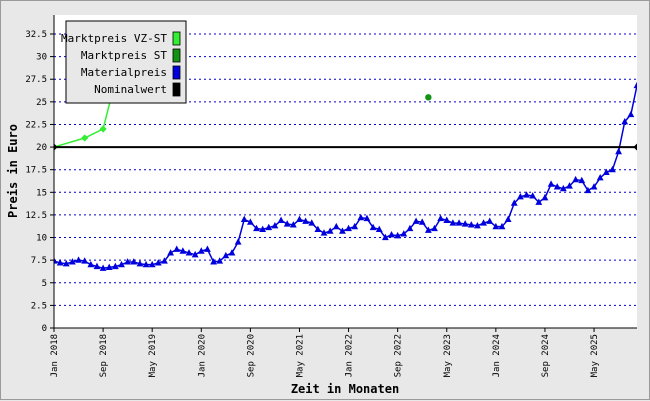 This screenshot has width=650, height=401. I want to click on legend-label: Marktpreis ST, so click(124, 55).